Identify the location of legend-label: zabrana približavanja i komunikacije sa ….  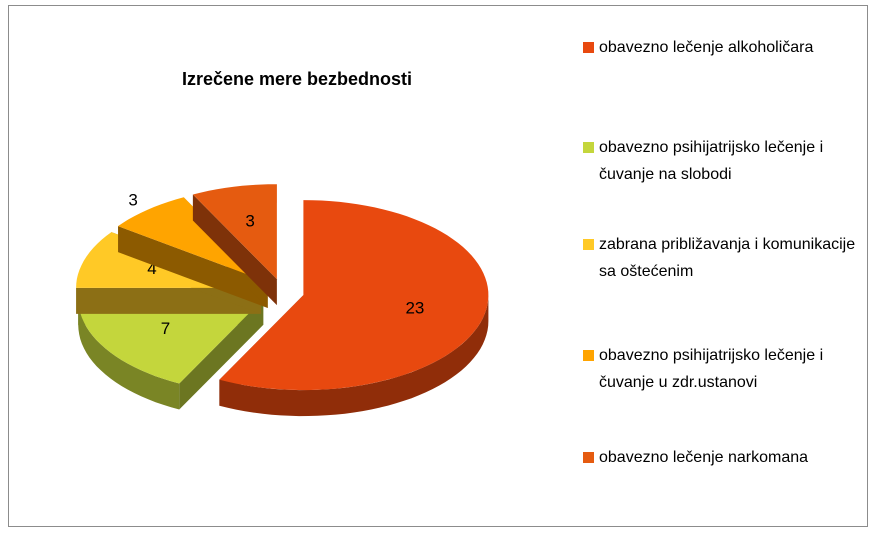
(727, 258).